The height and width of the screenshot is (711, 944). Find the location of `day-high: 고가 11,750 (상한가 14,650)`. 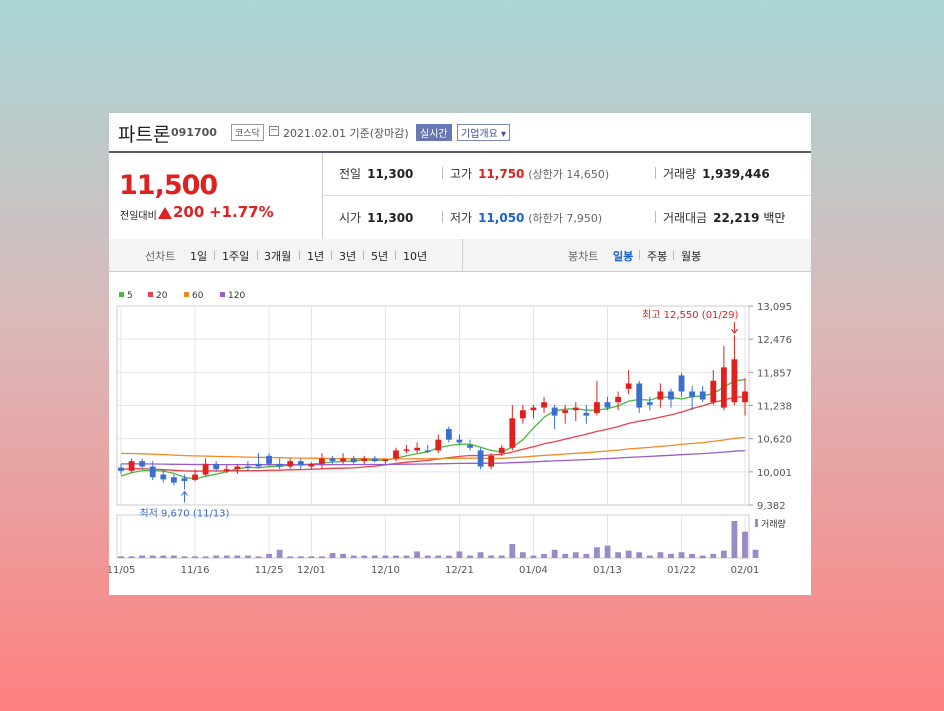

day-high: 고가 11,750 (상한가 14,650) is located at coordinates (529, 173).